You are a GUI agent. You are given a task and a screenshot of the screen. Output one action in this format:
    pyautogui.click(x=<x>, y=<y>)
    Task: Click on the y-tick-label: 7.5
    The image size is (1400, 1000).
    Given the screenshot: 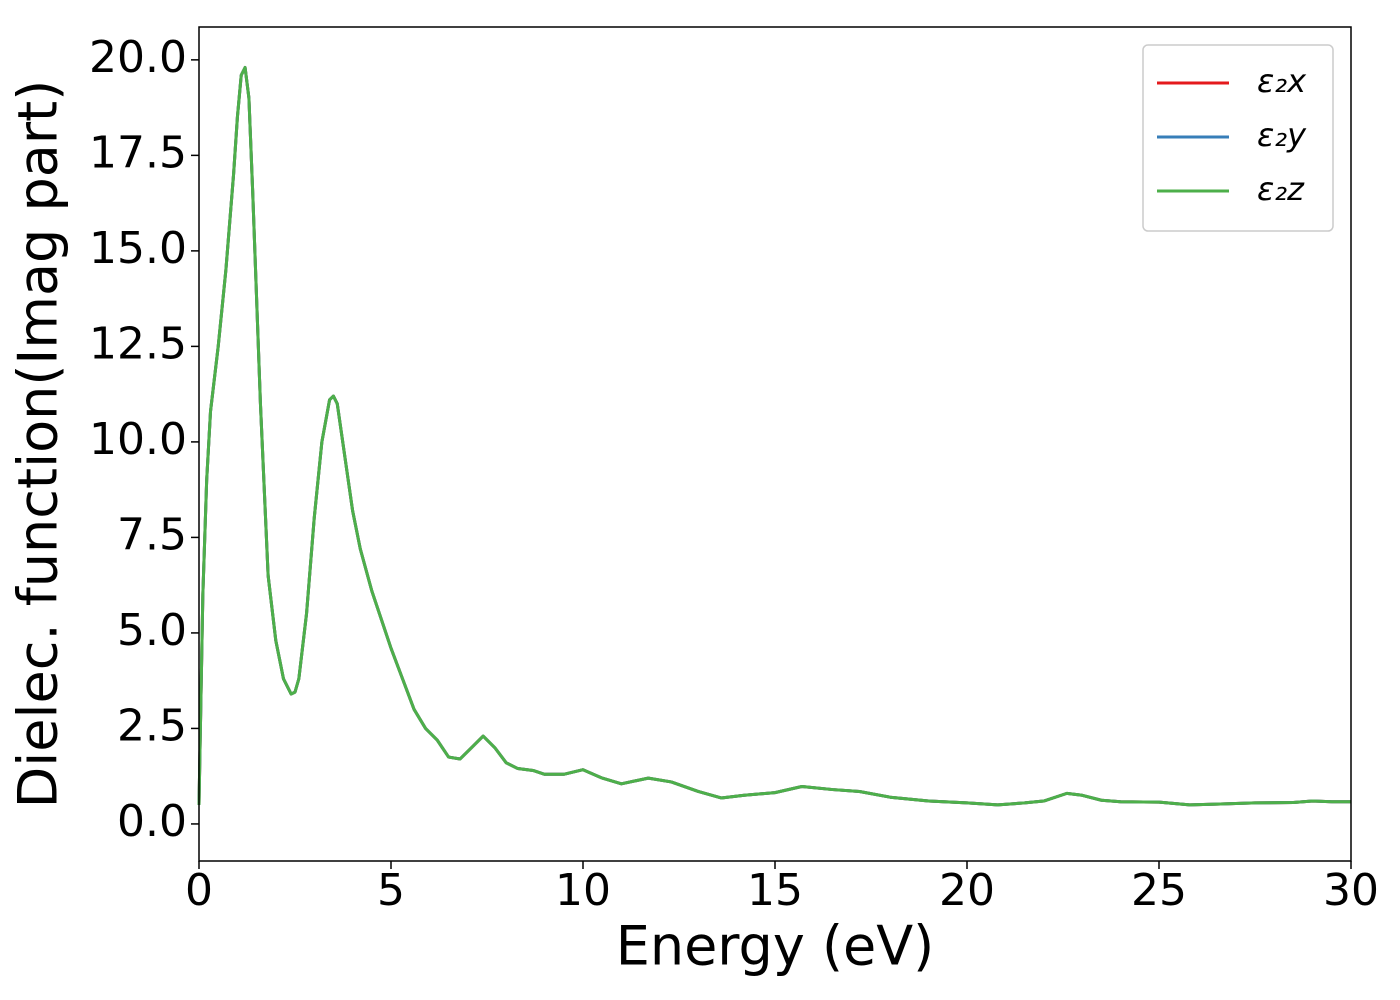 What is the action you would take?
    pyautogui.click(x=152, y=534)
    